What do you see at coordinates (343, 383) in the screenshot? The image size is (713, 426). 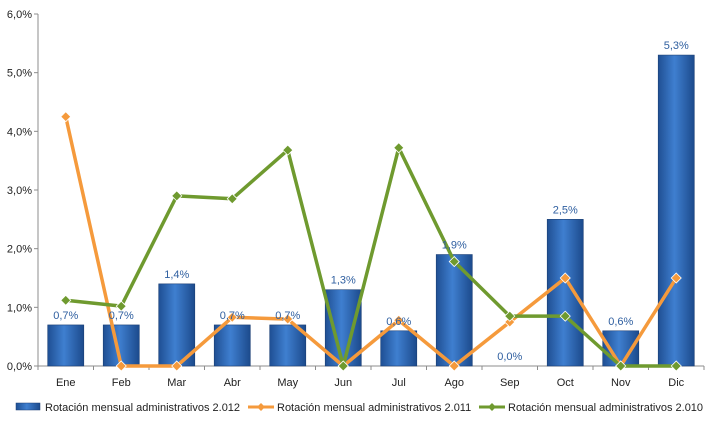 I see `x-tick-label: Jun` at bounding box center [343, 383].